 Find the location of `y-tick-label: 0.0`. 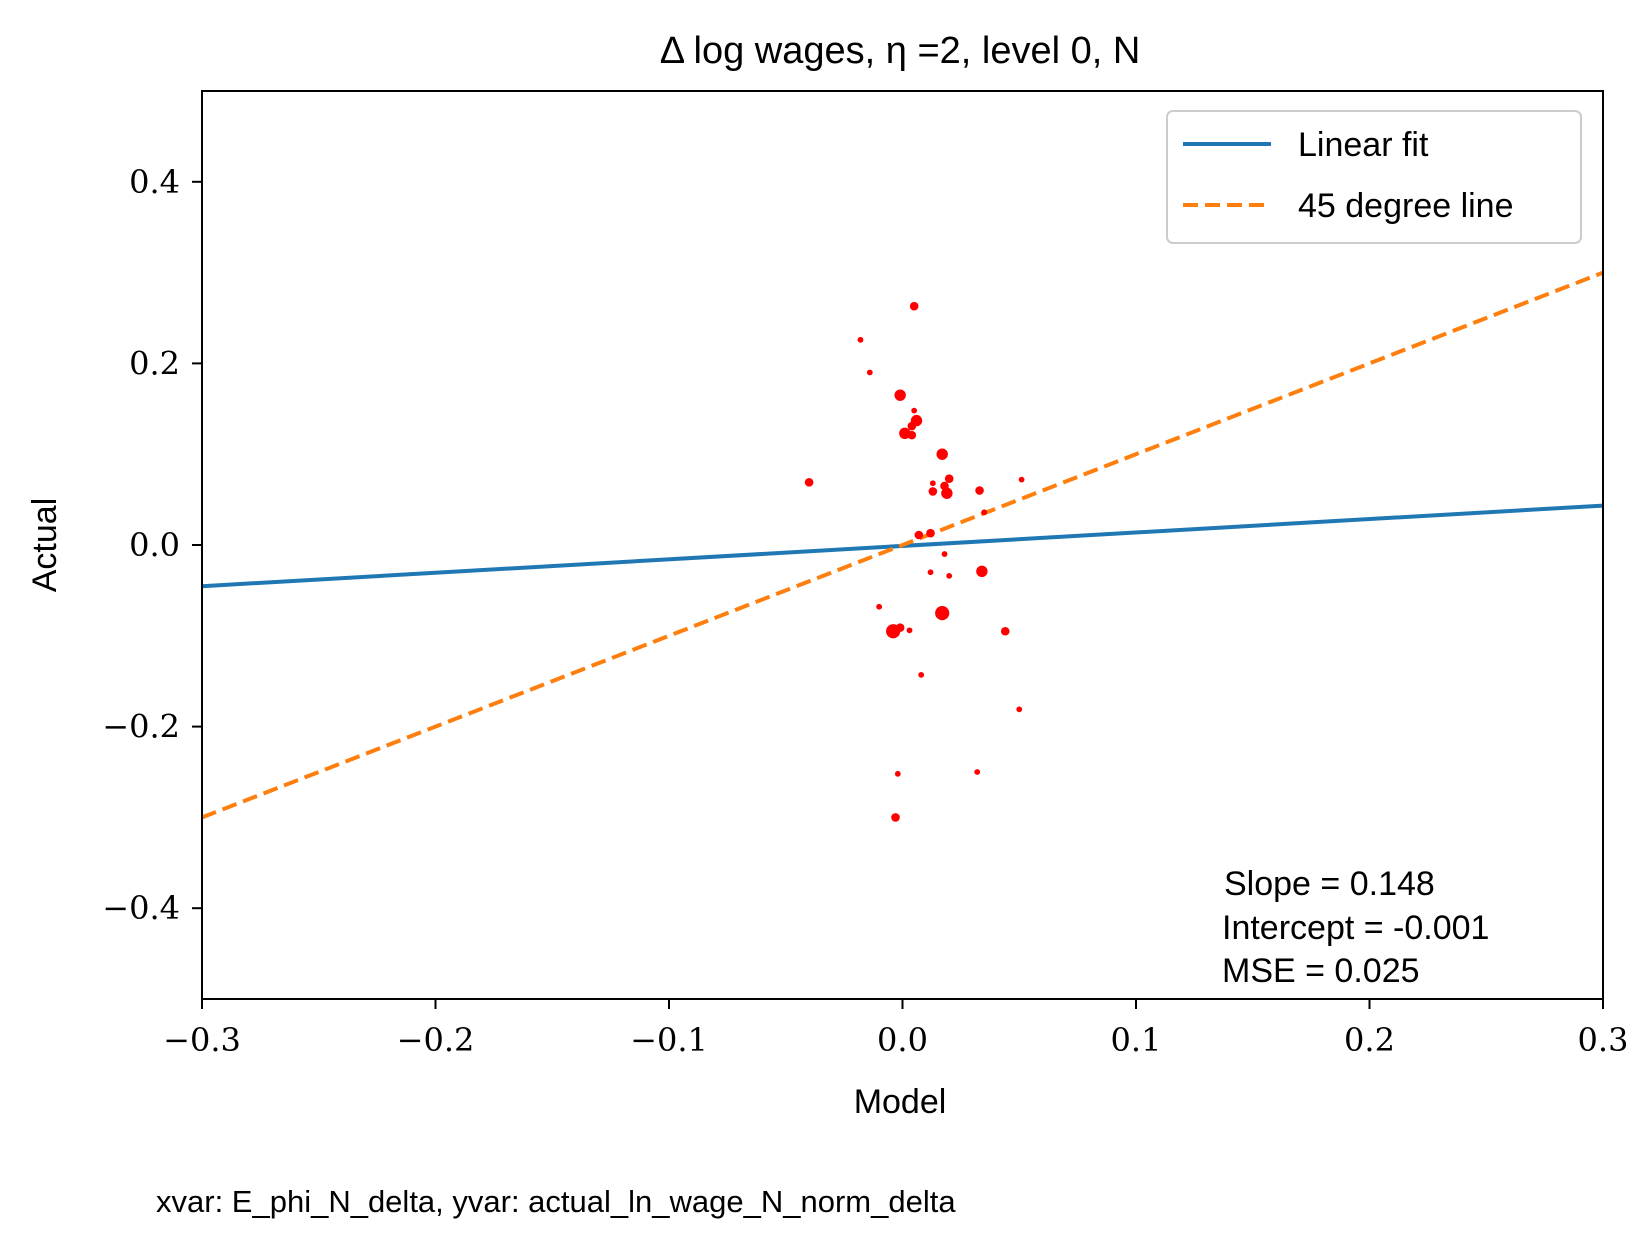

y-tick-label: 0.0 is located at coordinates (154, 545).